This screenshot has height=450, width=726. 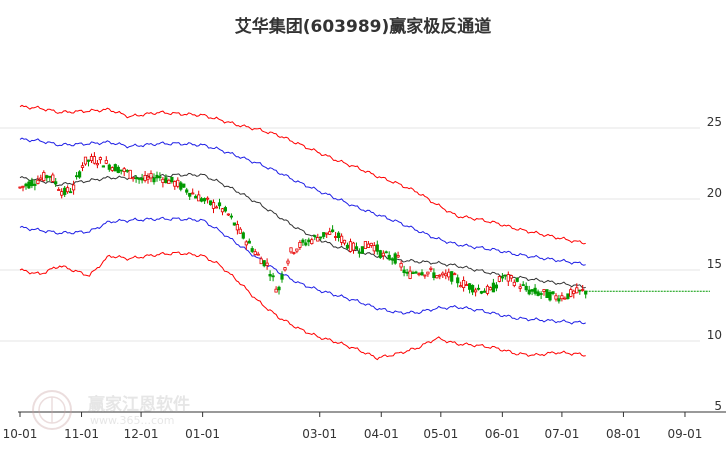 I want to click on x-tick-label-12-01: 12-01, so click(x=141, y=434).